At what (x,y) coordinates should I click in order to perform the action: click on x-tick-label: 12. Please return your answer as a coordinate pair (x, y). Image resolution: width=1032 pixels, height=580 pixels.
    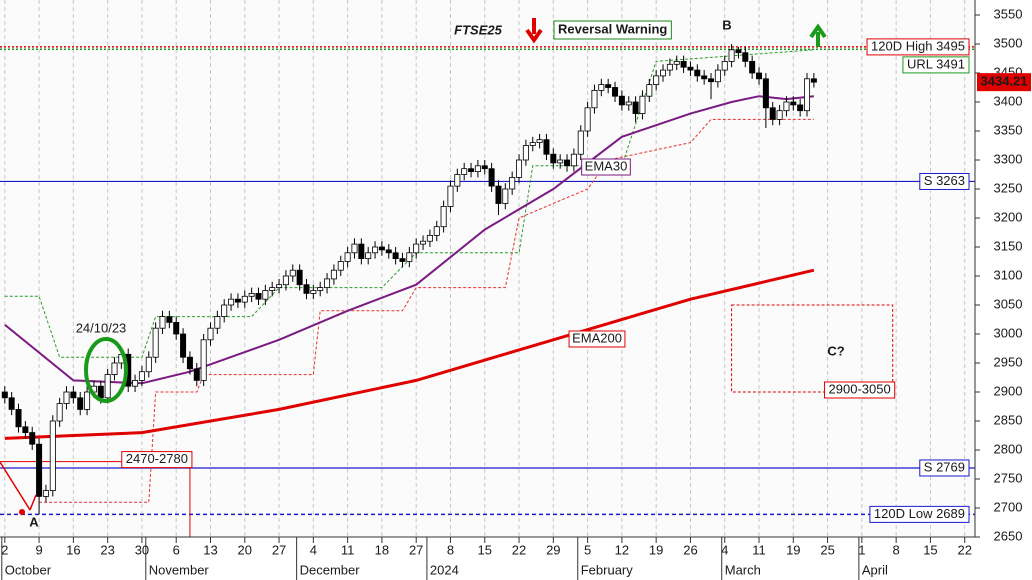
    Looking at the image, I should click on (622, 549).